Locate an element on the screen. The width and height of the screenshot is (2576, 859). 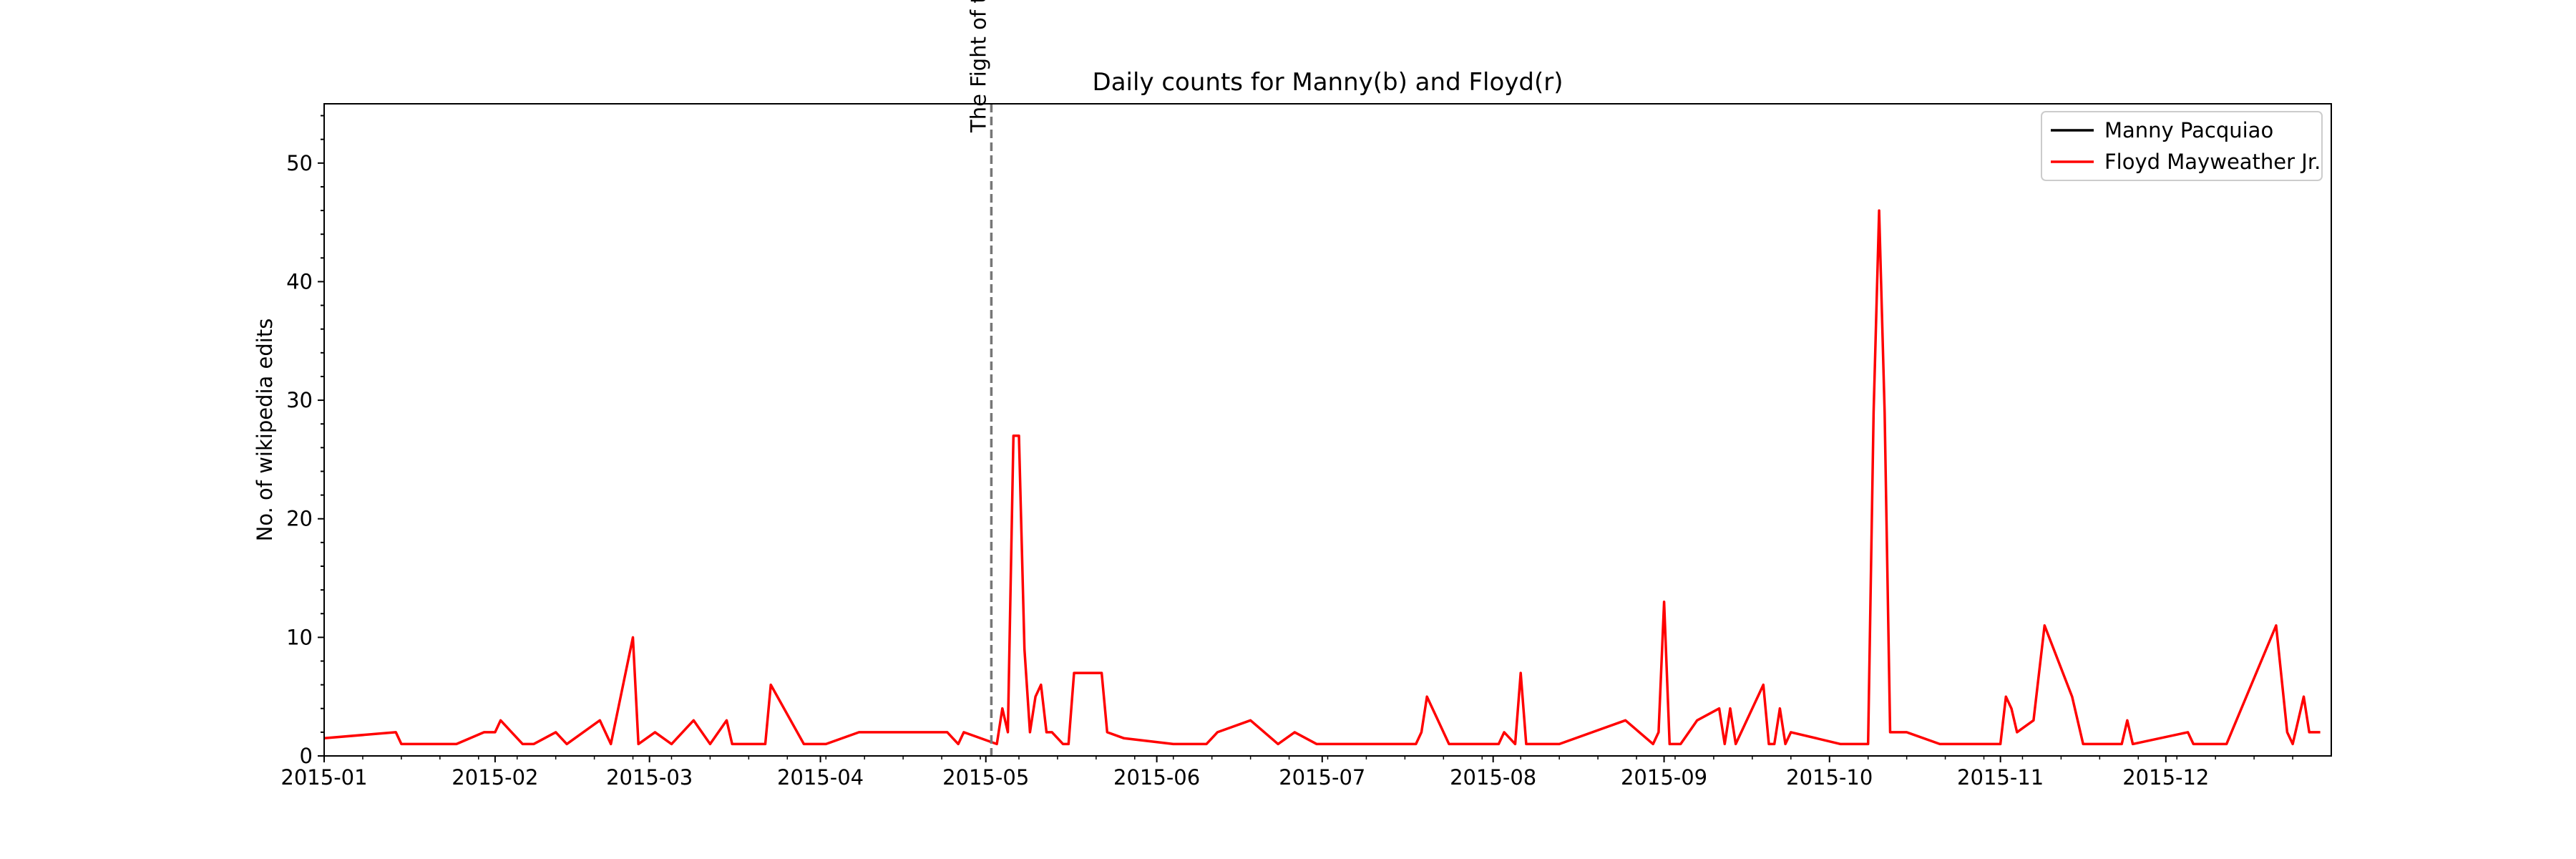
y-tick-label: 50 is located at coordinates (299, 163).